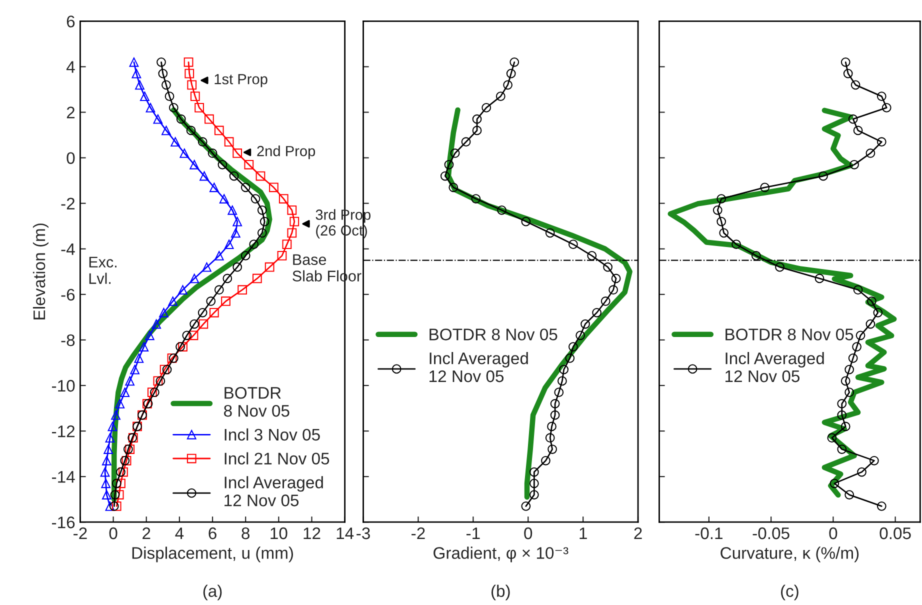  What do you see at coordinates (279, 533) in the screenshot?
I see `x-tick-label: 10` at bounding box center [279, 533].